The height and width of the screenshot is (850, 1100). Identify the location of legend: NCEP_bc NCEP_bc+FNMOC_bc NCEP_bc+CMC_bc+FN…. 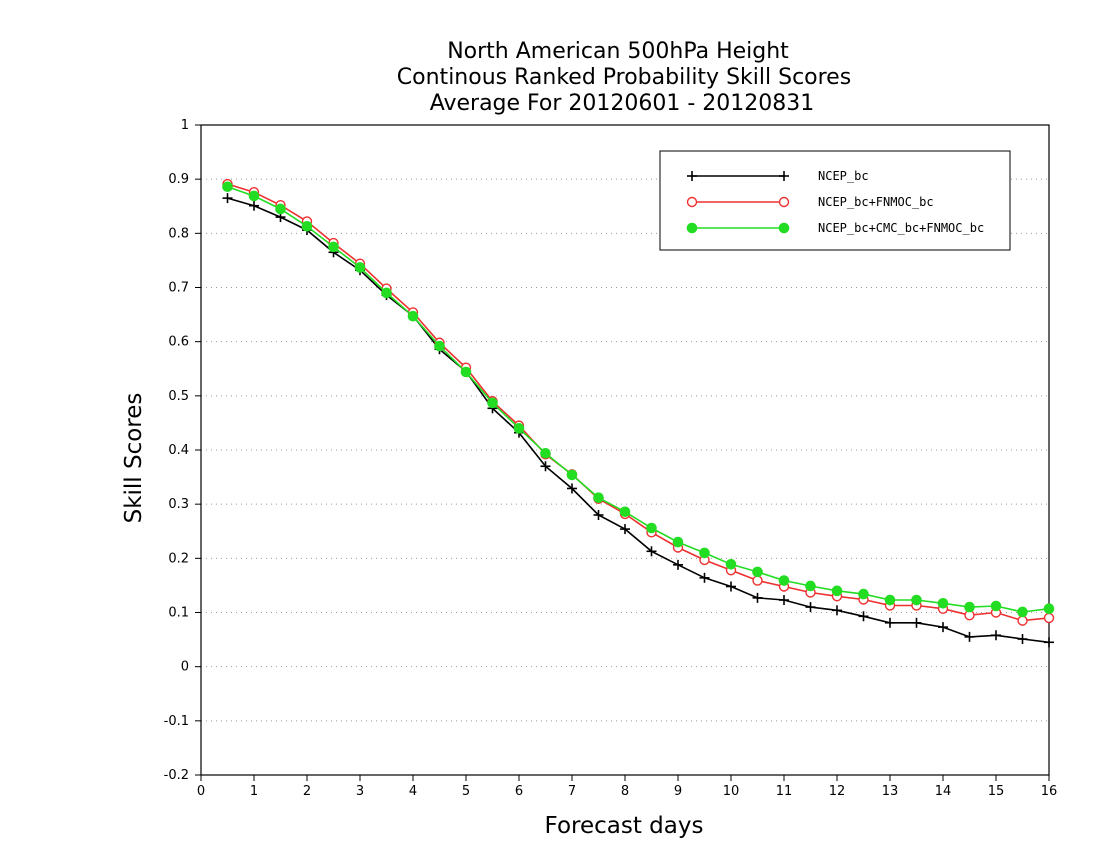
(835, 200).